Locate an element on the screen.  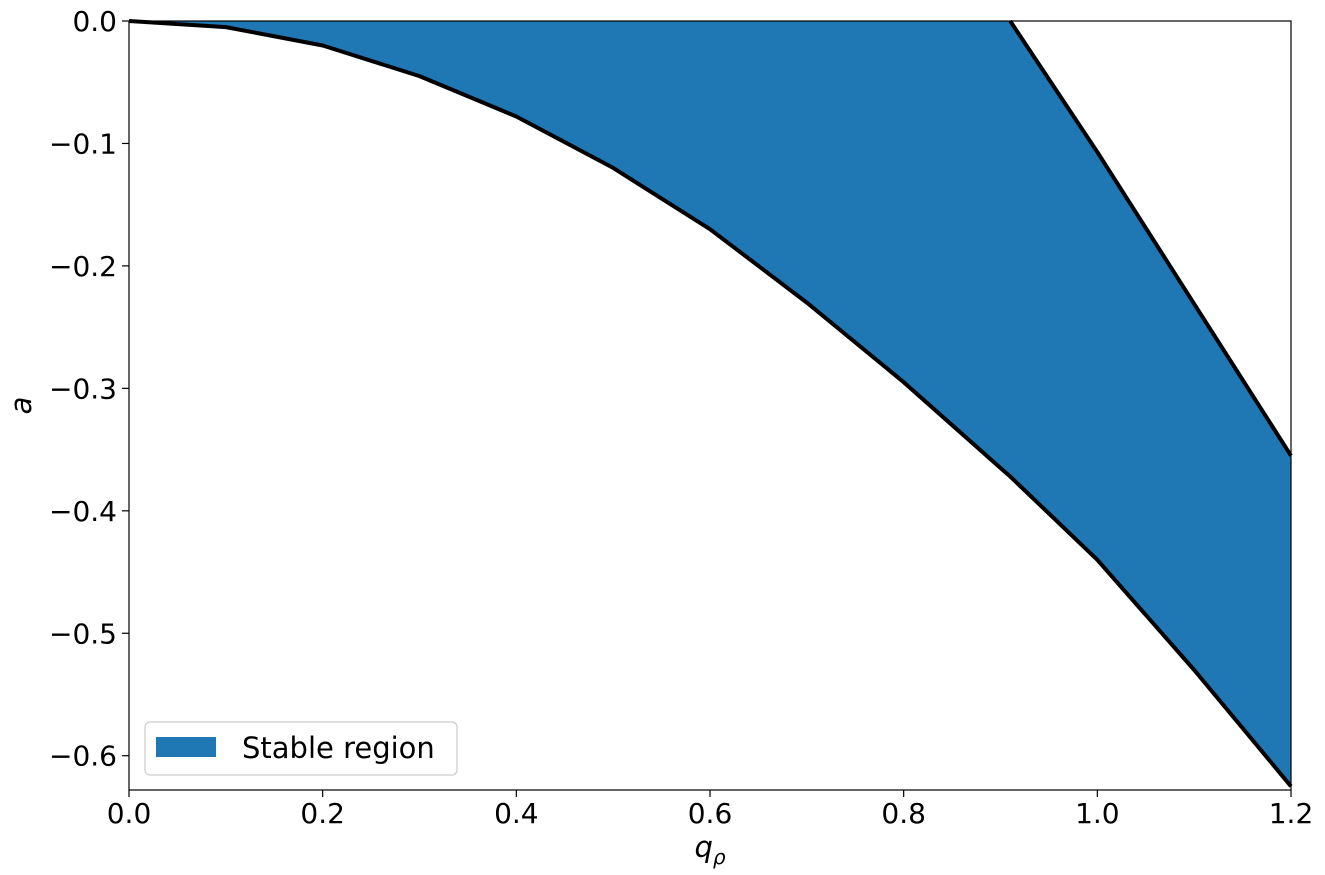
legend-box is located at coordinates (301, 748).